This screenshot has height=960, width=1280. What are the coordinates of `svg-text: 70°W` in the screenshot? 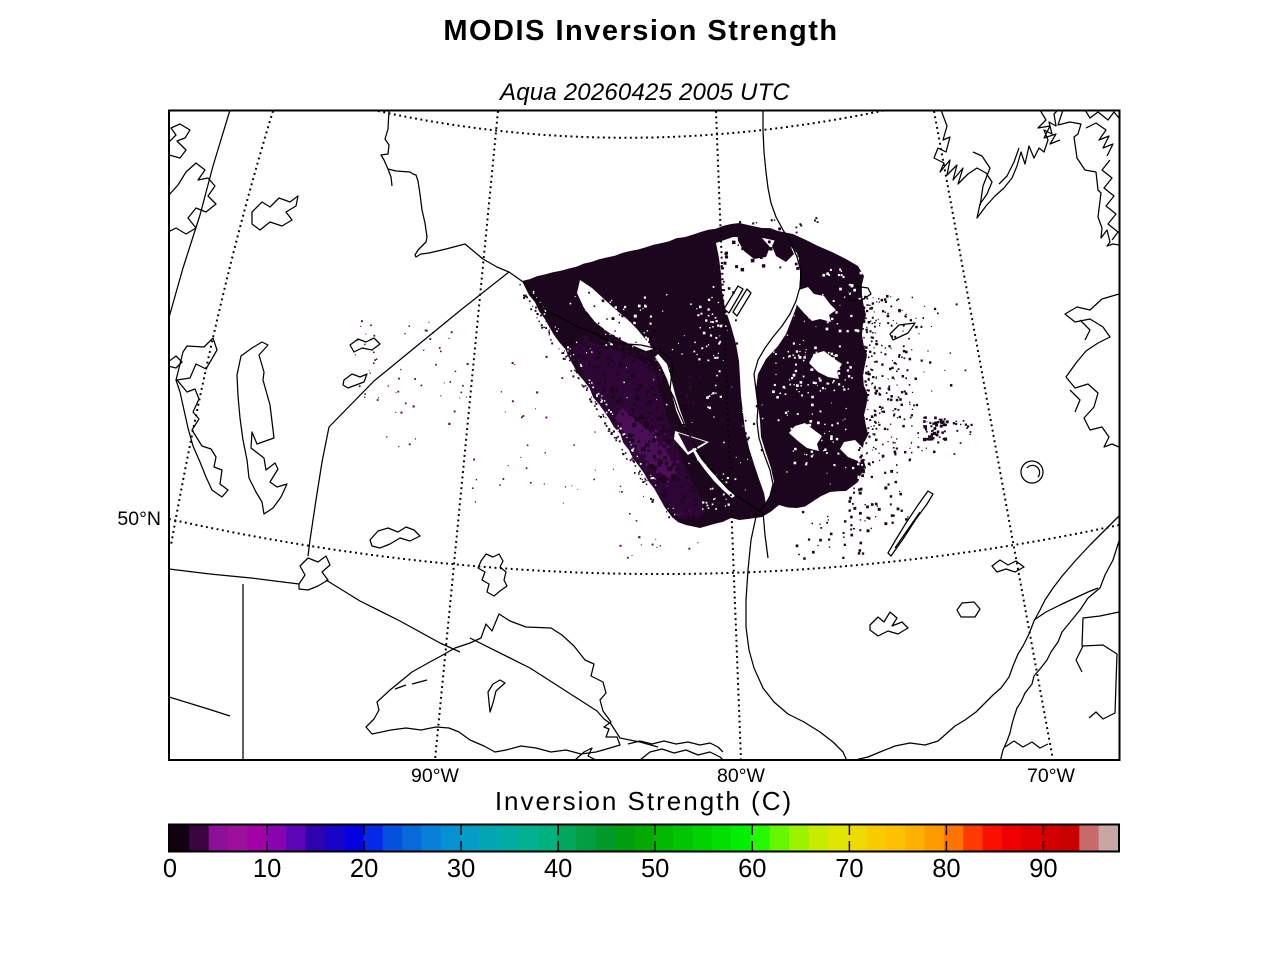 It's located at (1051, 776).